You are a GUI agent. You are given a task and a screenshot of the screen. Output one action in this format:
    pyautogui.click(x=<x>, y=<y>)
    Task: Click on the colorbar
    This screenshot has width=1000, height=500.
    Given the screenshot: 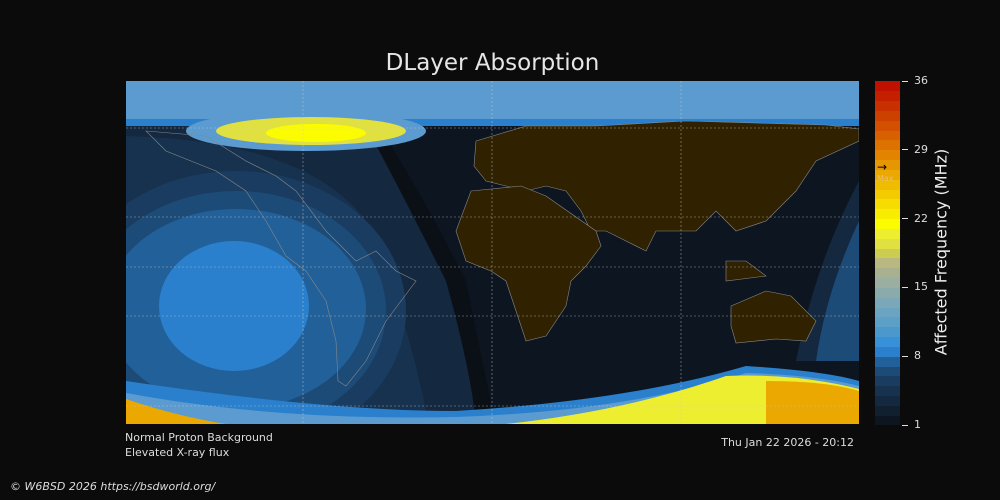 What is the action you would take?
    pyautogui.click(x=887, y=253)
    